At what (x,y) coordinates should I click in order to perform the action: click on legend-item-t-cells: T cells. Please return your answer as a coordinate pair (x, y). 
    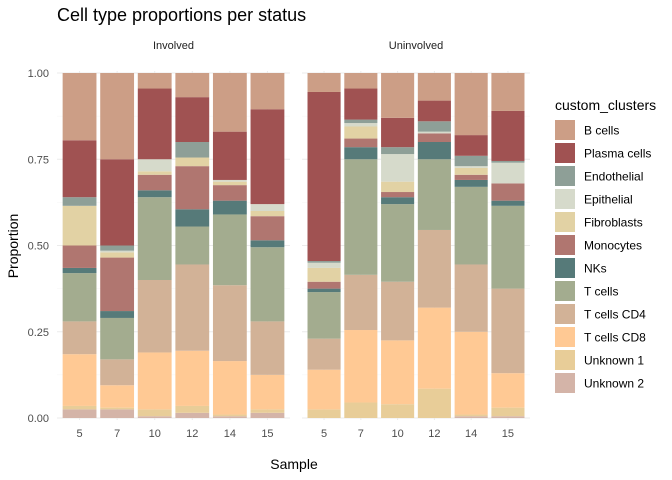
    Looking at the image, I should click on (586, 291).